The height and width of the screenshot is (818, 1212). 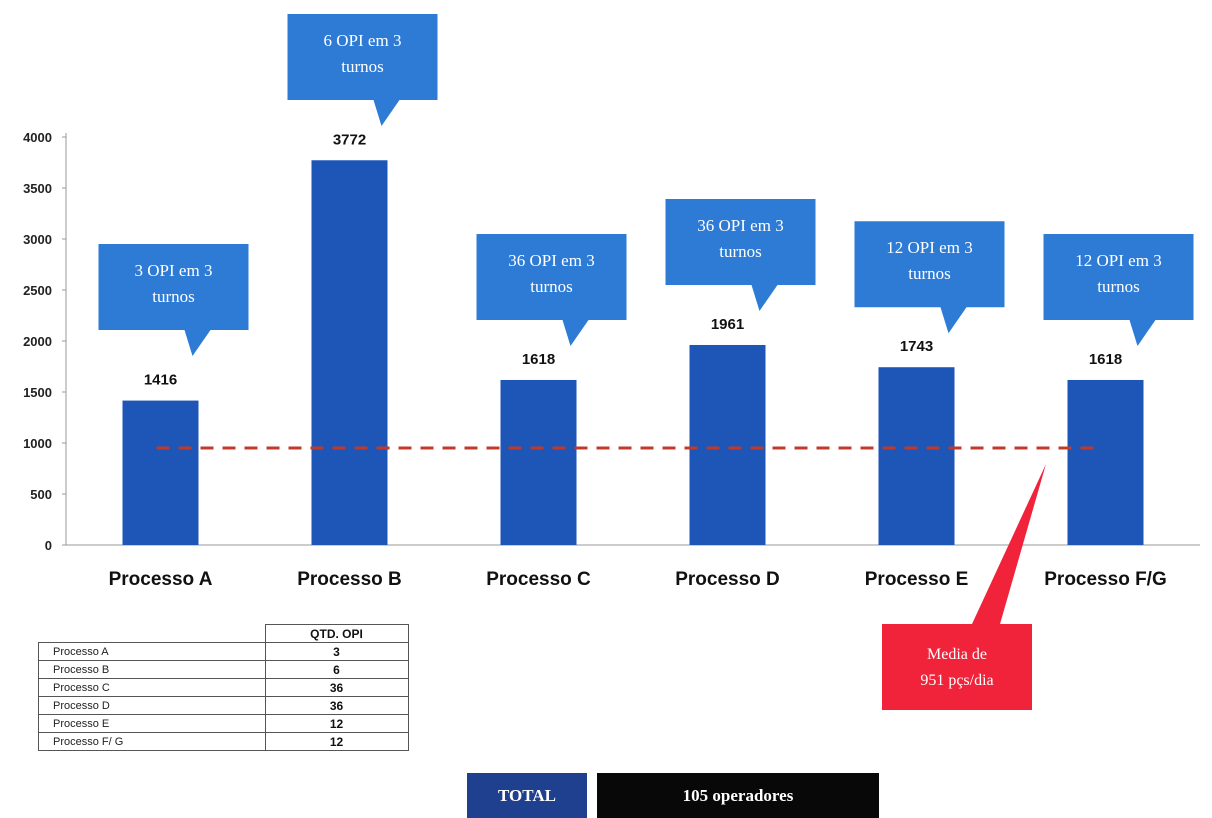 I want to click on y-tick-label: 2500, so click(x=37, y=290).